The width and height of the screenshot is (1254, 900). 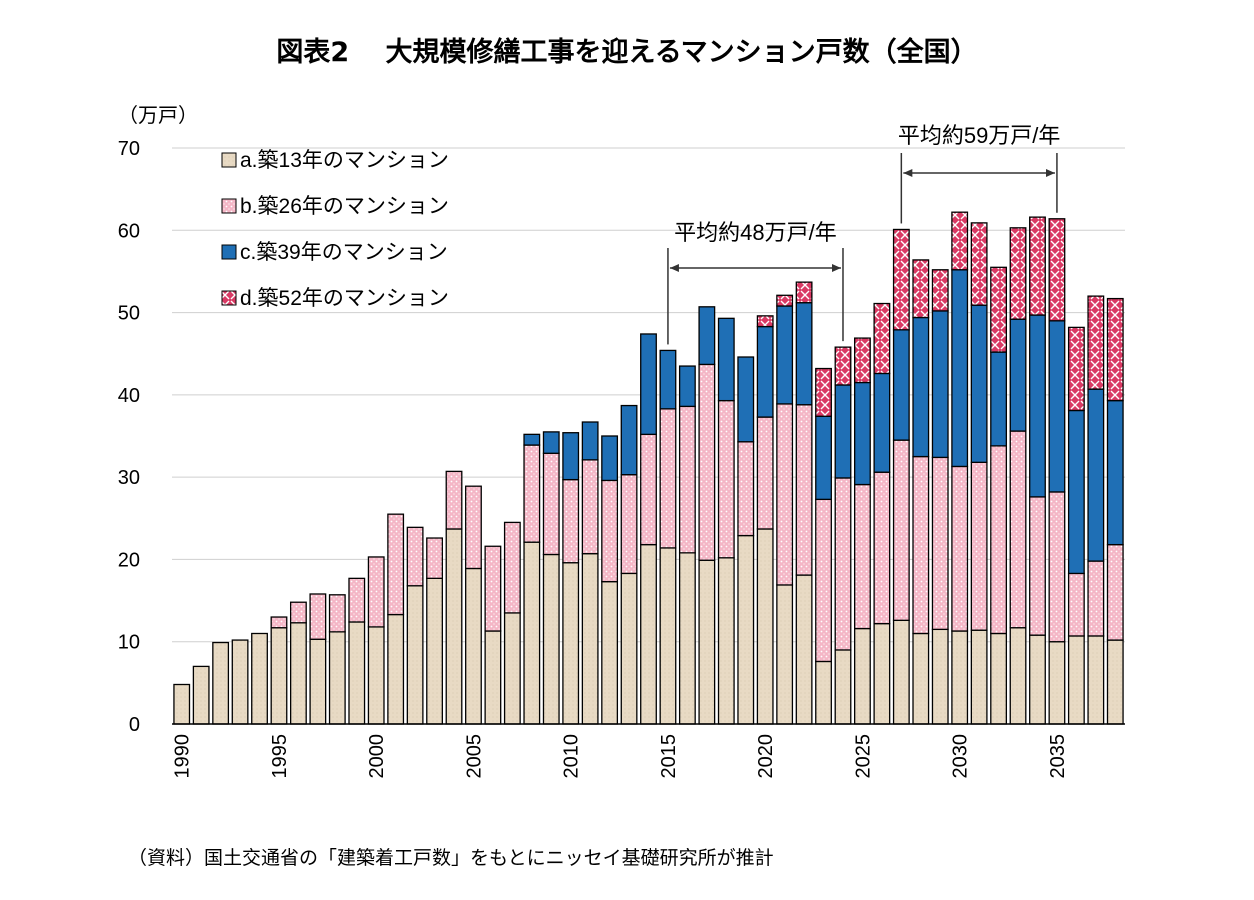 What do you see at coordinates (765, 371) in the screenshot?
I see `bar-2020-c` at bounding box center [765, 371].